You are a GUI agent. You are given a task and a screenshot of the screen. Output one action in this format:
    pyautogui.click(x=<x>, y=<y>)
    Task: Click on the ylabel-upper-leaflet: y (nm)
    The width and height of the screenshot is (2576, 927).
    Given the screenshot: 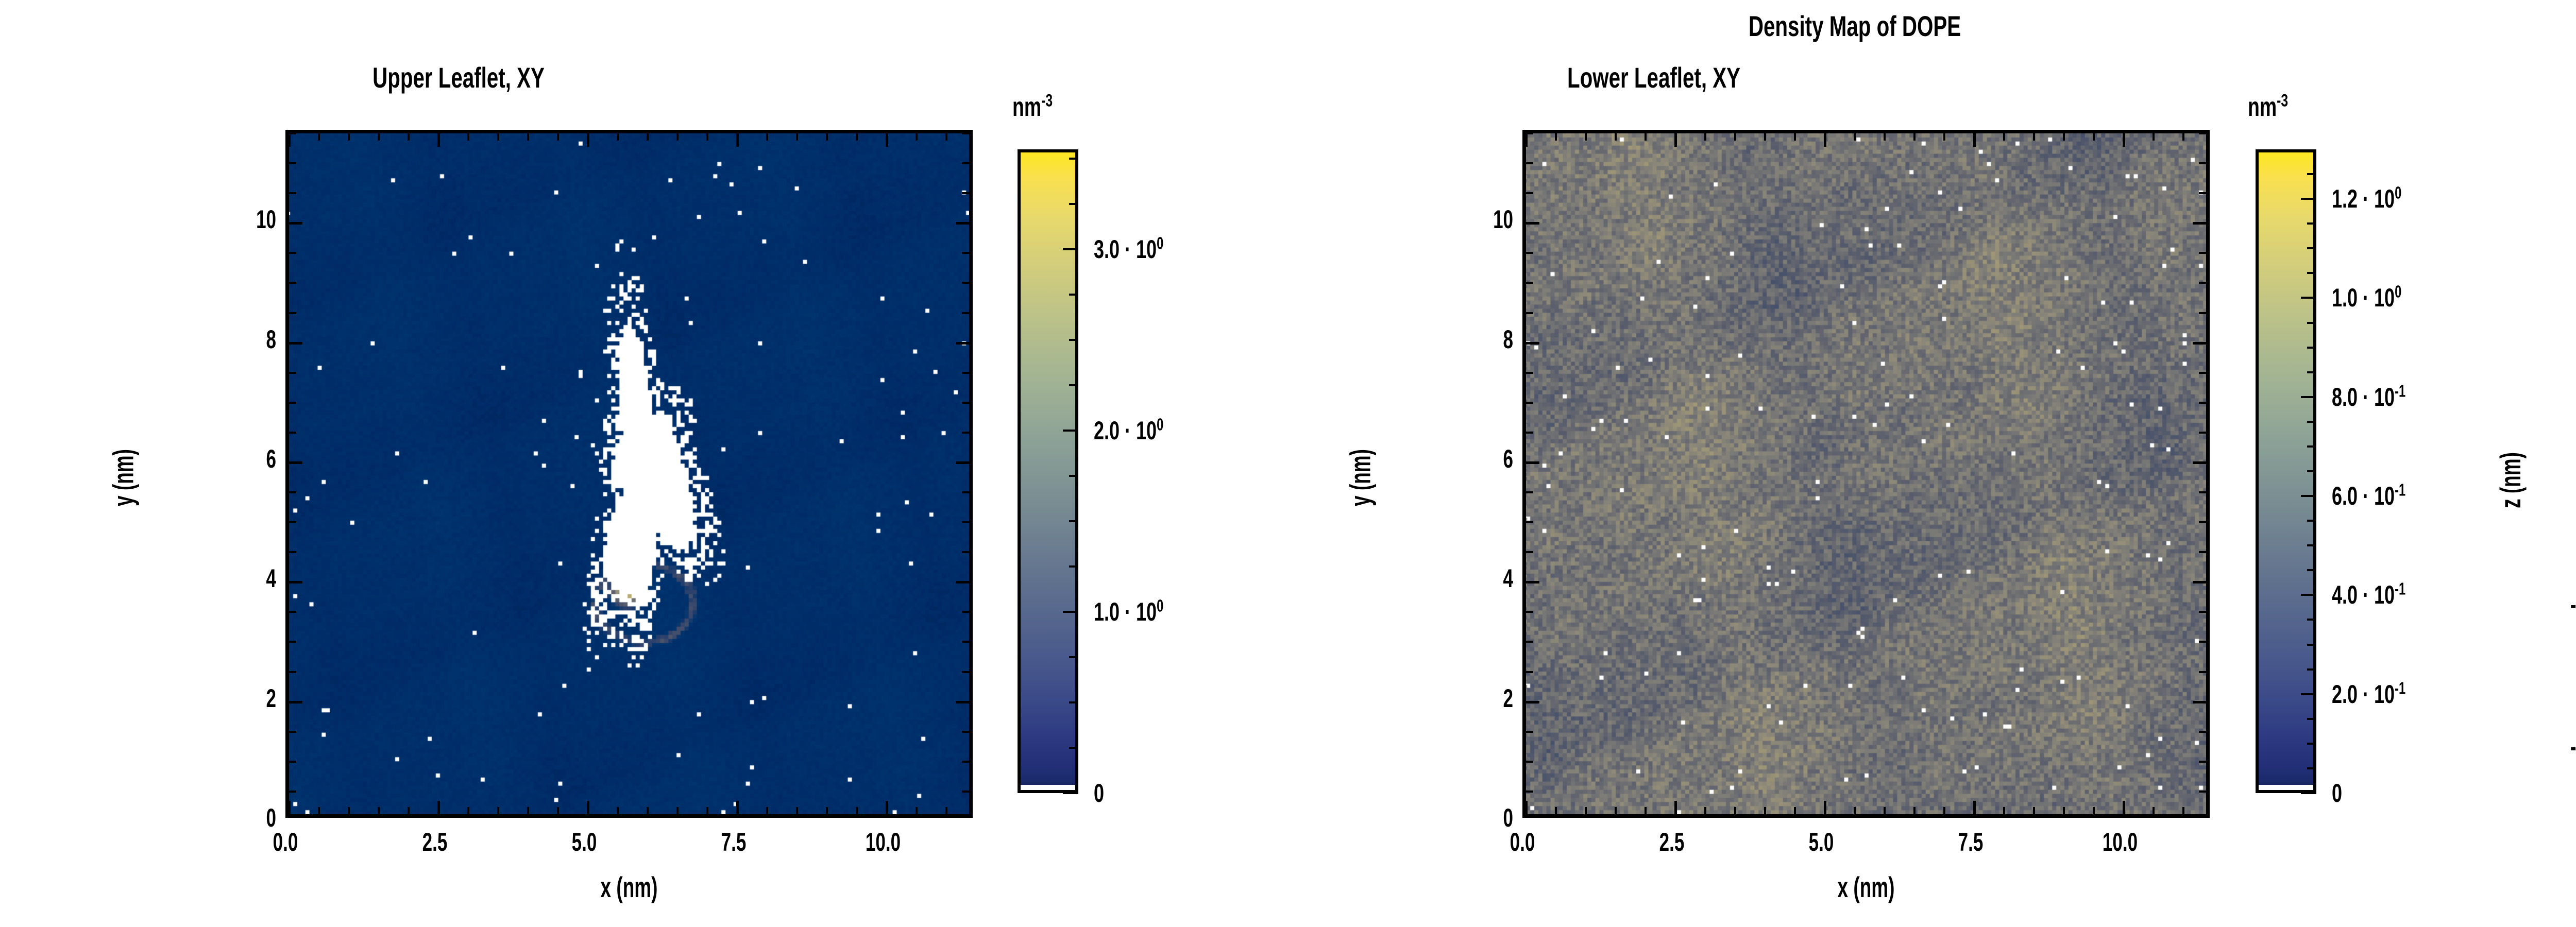 What is the action you would take?
    pyautogui.click(x=124, y=478)
    